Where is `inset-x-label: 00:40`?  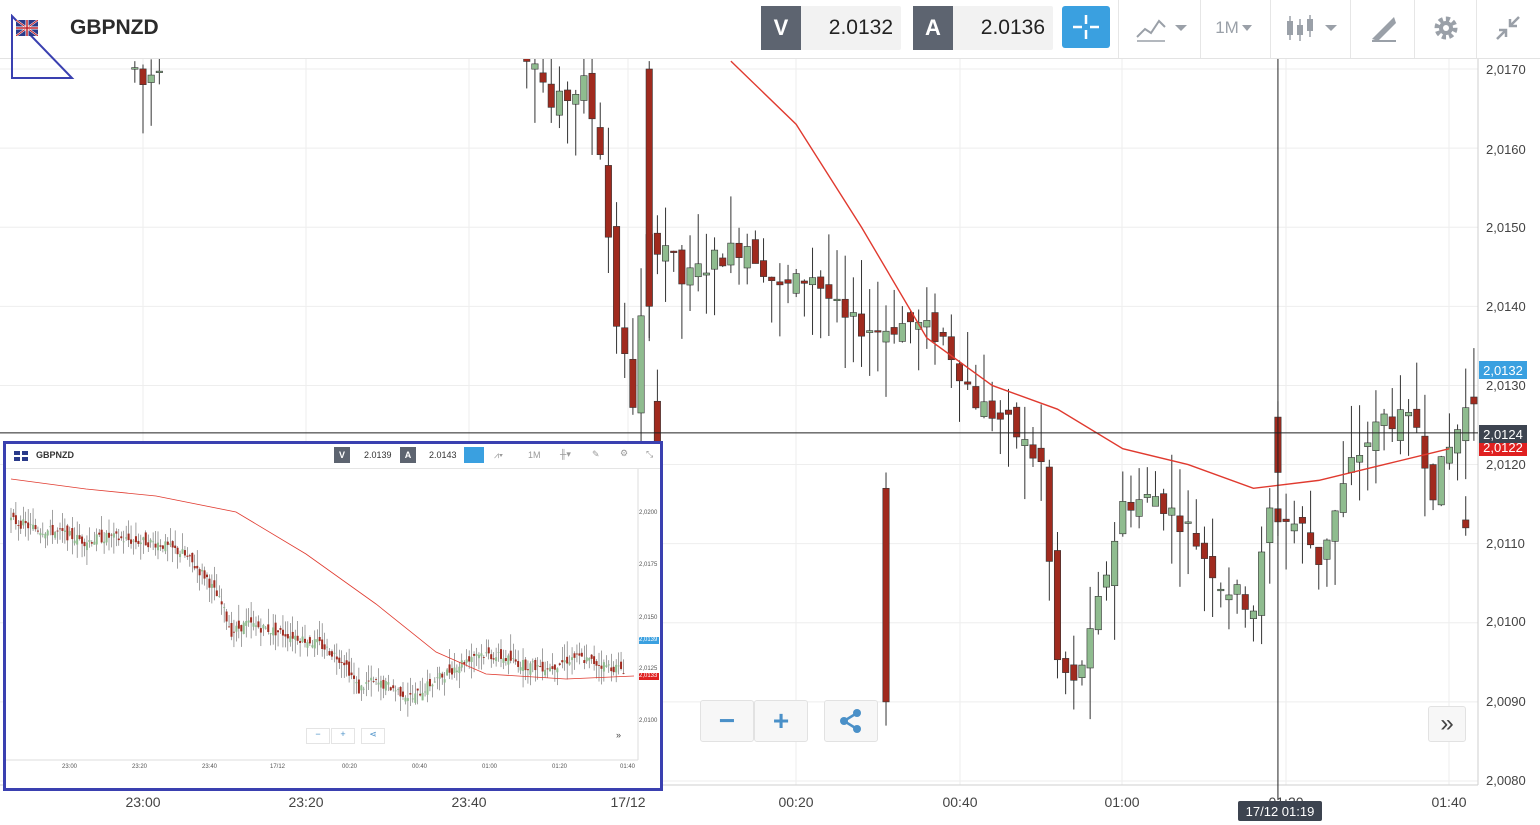 inset-x-label: 00:40 is located at coordinates (420, 767).